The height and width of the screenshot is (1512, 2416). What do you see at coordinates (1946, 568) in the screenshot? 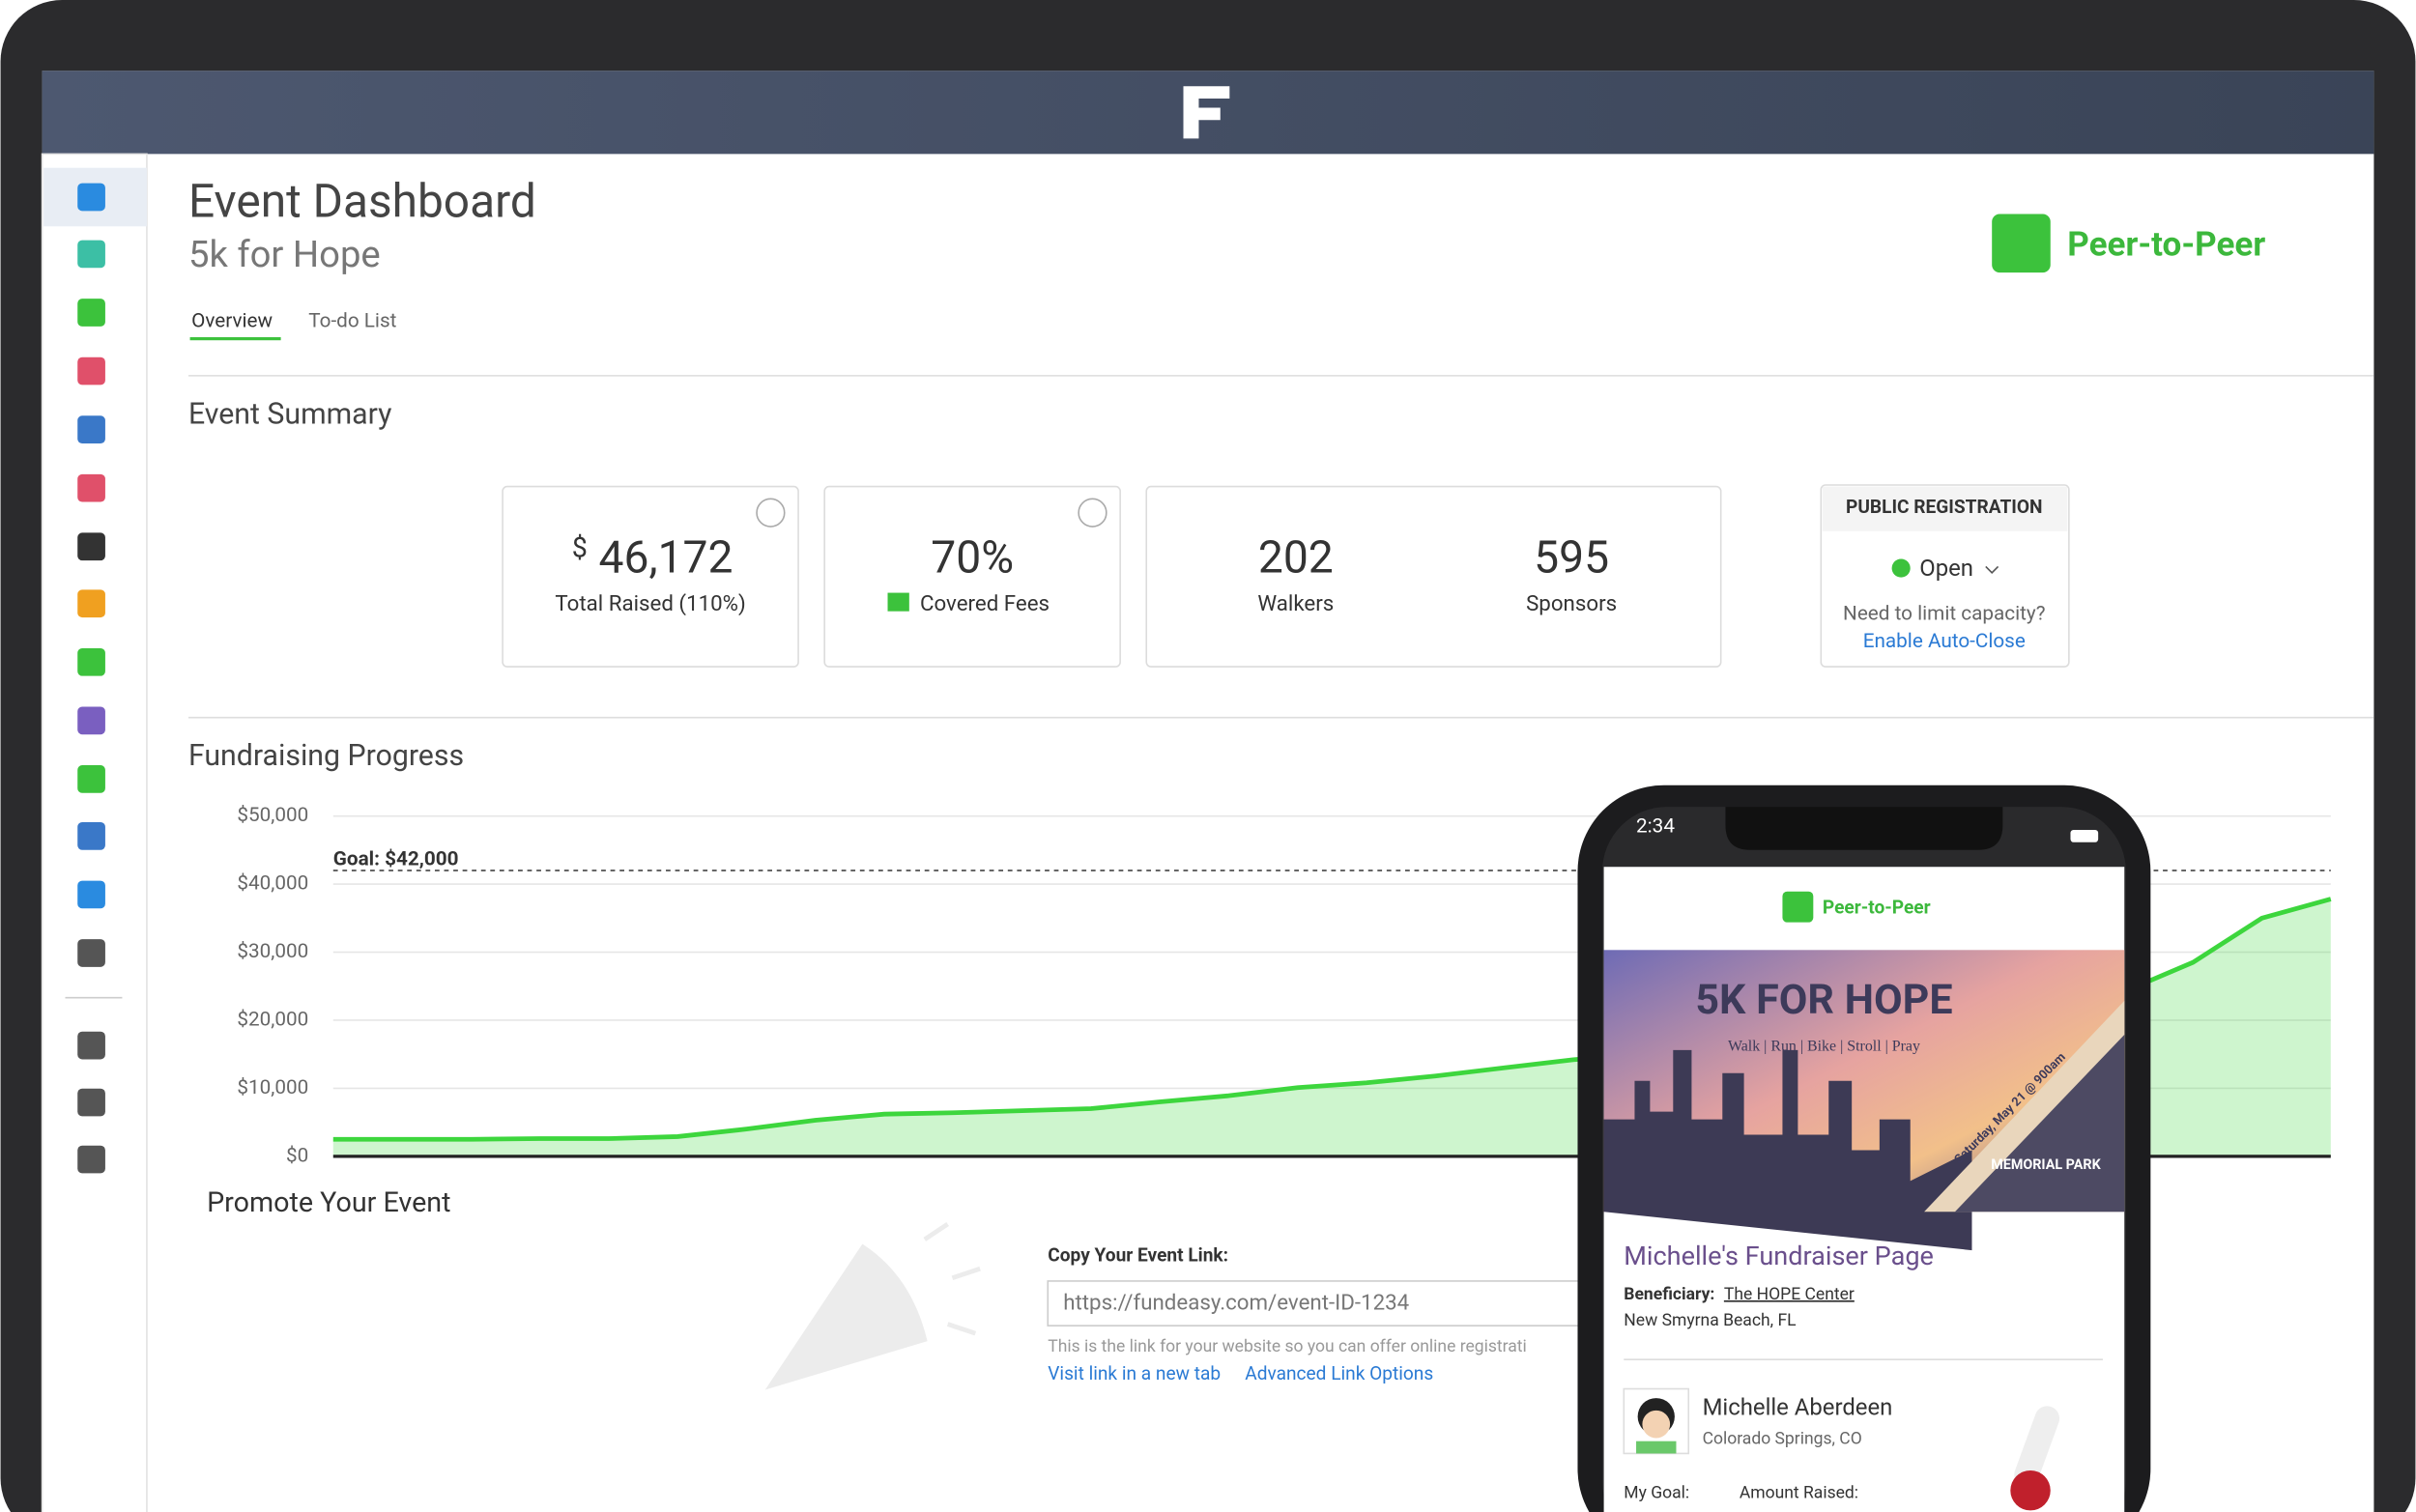
I see `registration-status: Open` at bounding box center [1946, 568].